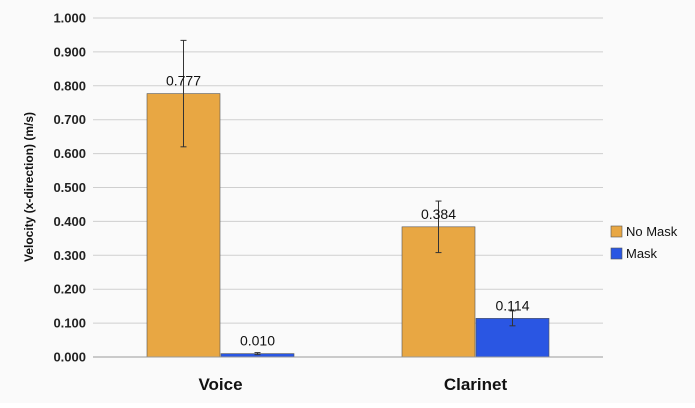 This screenshot has width=695, height=408. I want to click on y-tick-label: 0.800, so click(69, 85).